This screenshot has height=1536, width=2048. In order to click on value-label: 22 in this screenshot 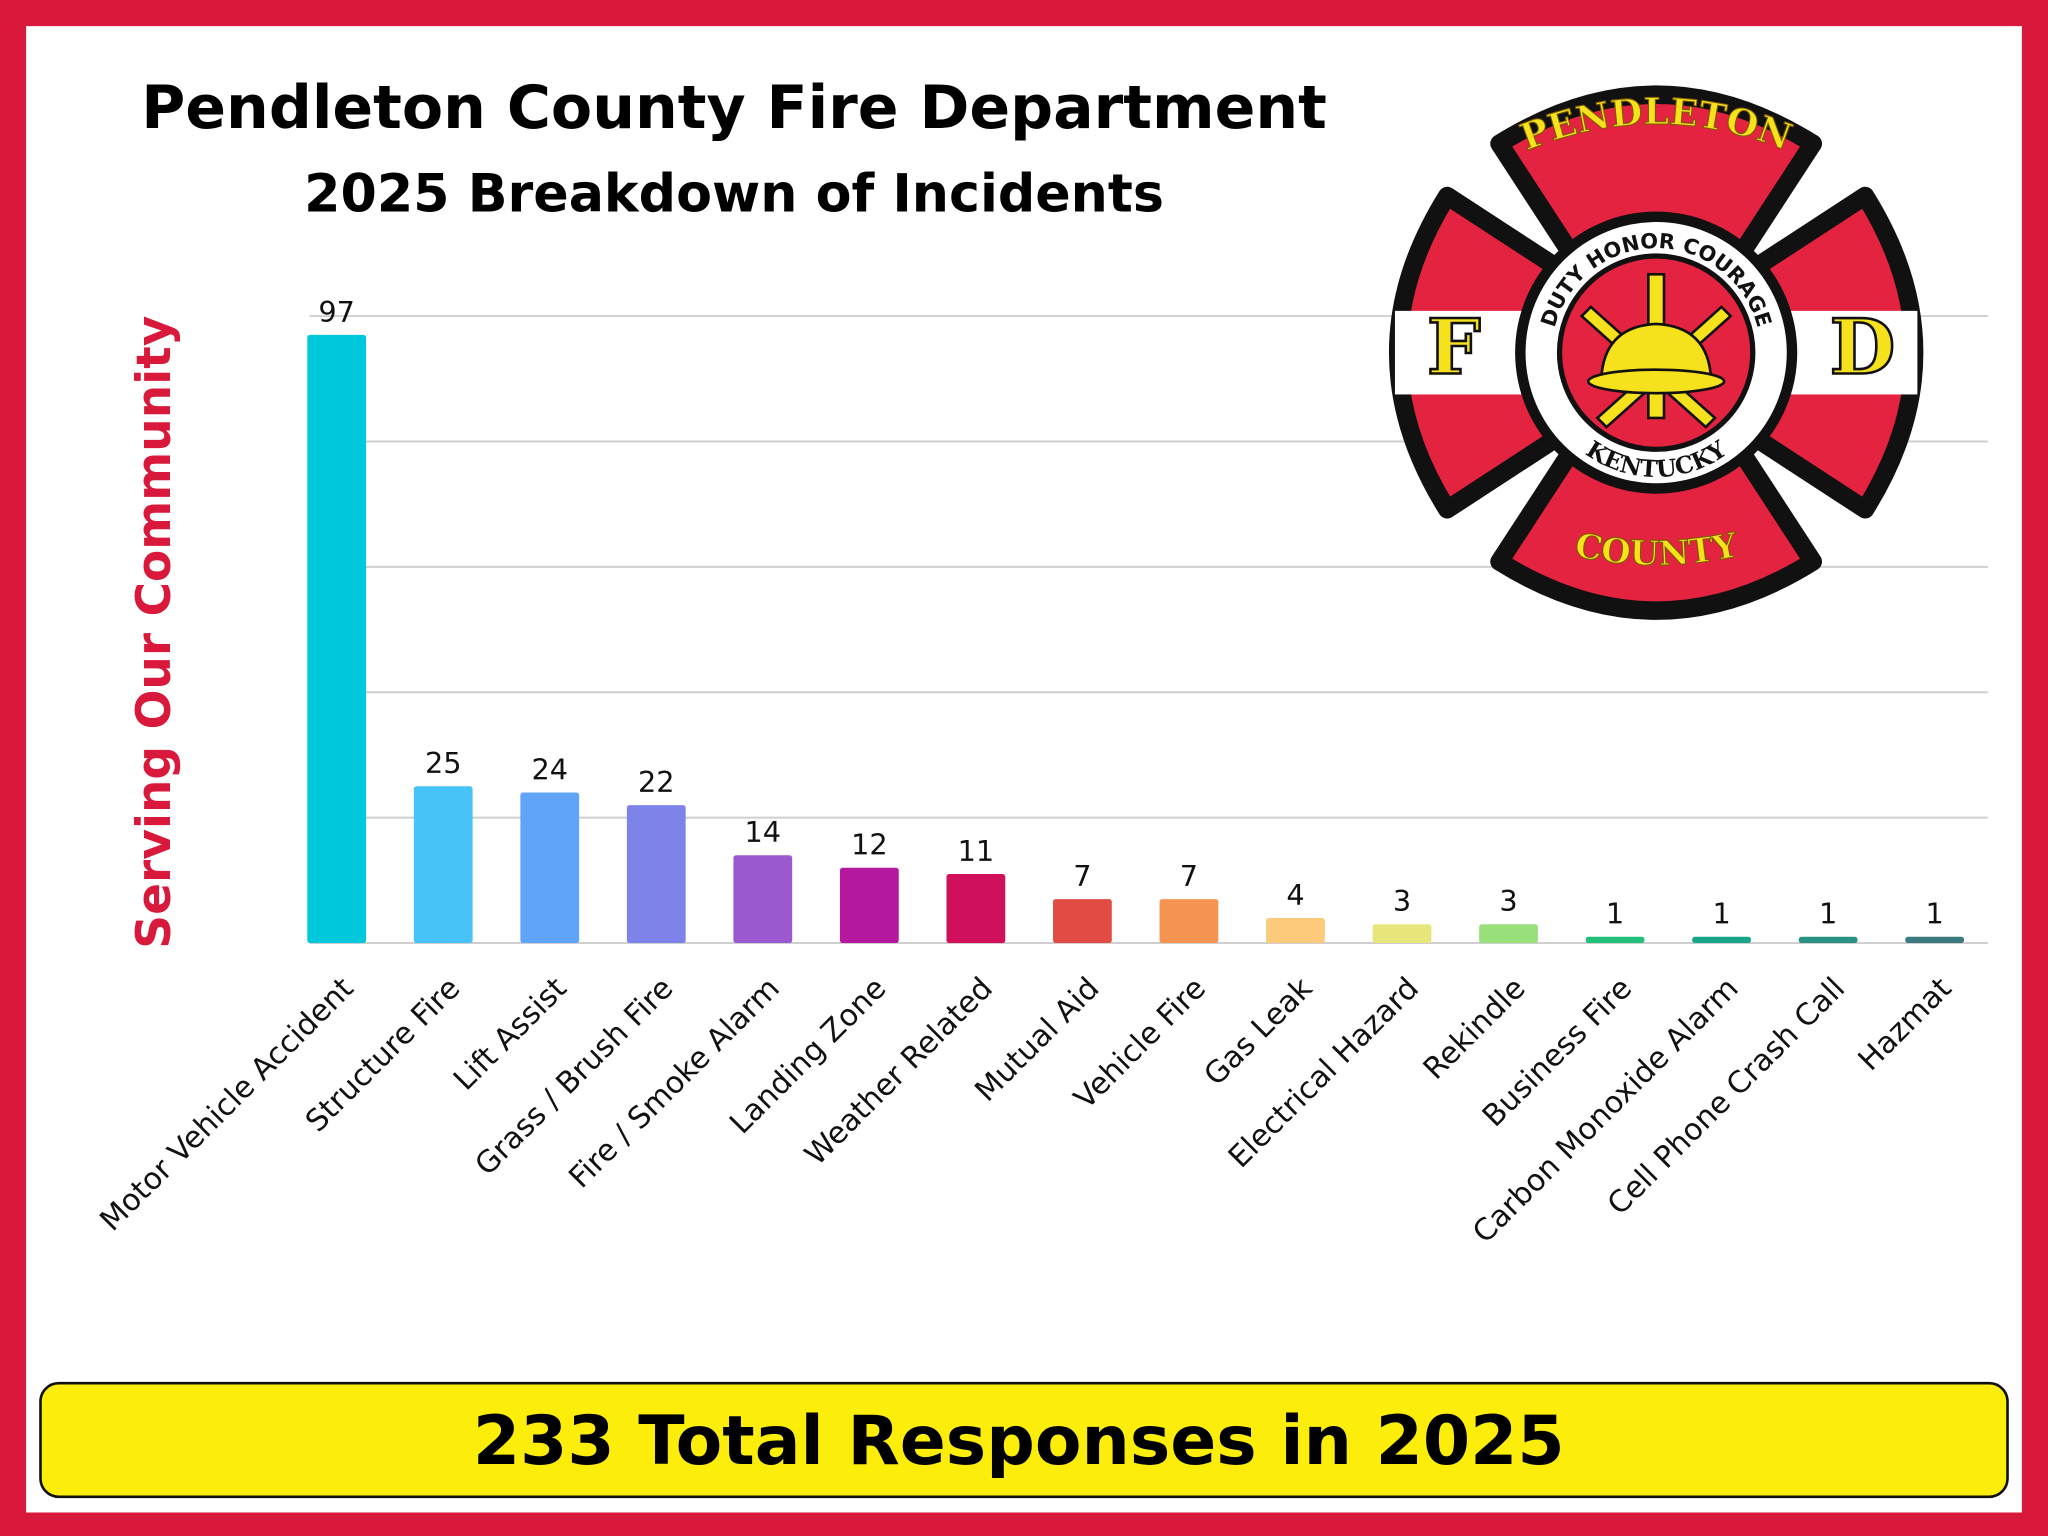, I will do `click(656, 782)`.